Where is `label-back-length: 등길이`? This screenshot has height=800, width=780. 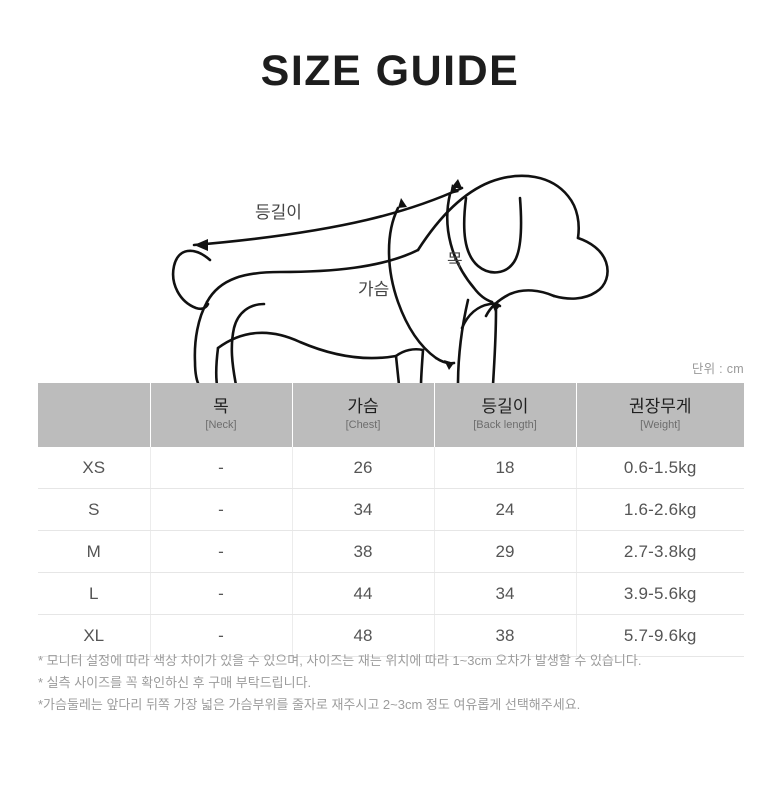 label-back-length: 등길이 is located at coordinates (278, 212).